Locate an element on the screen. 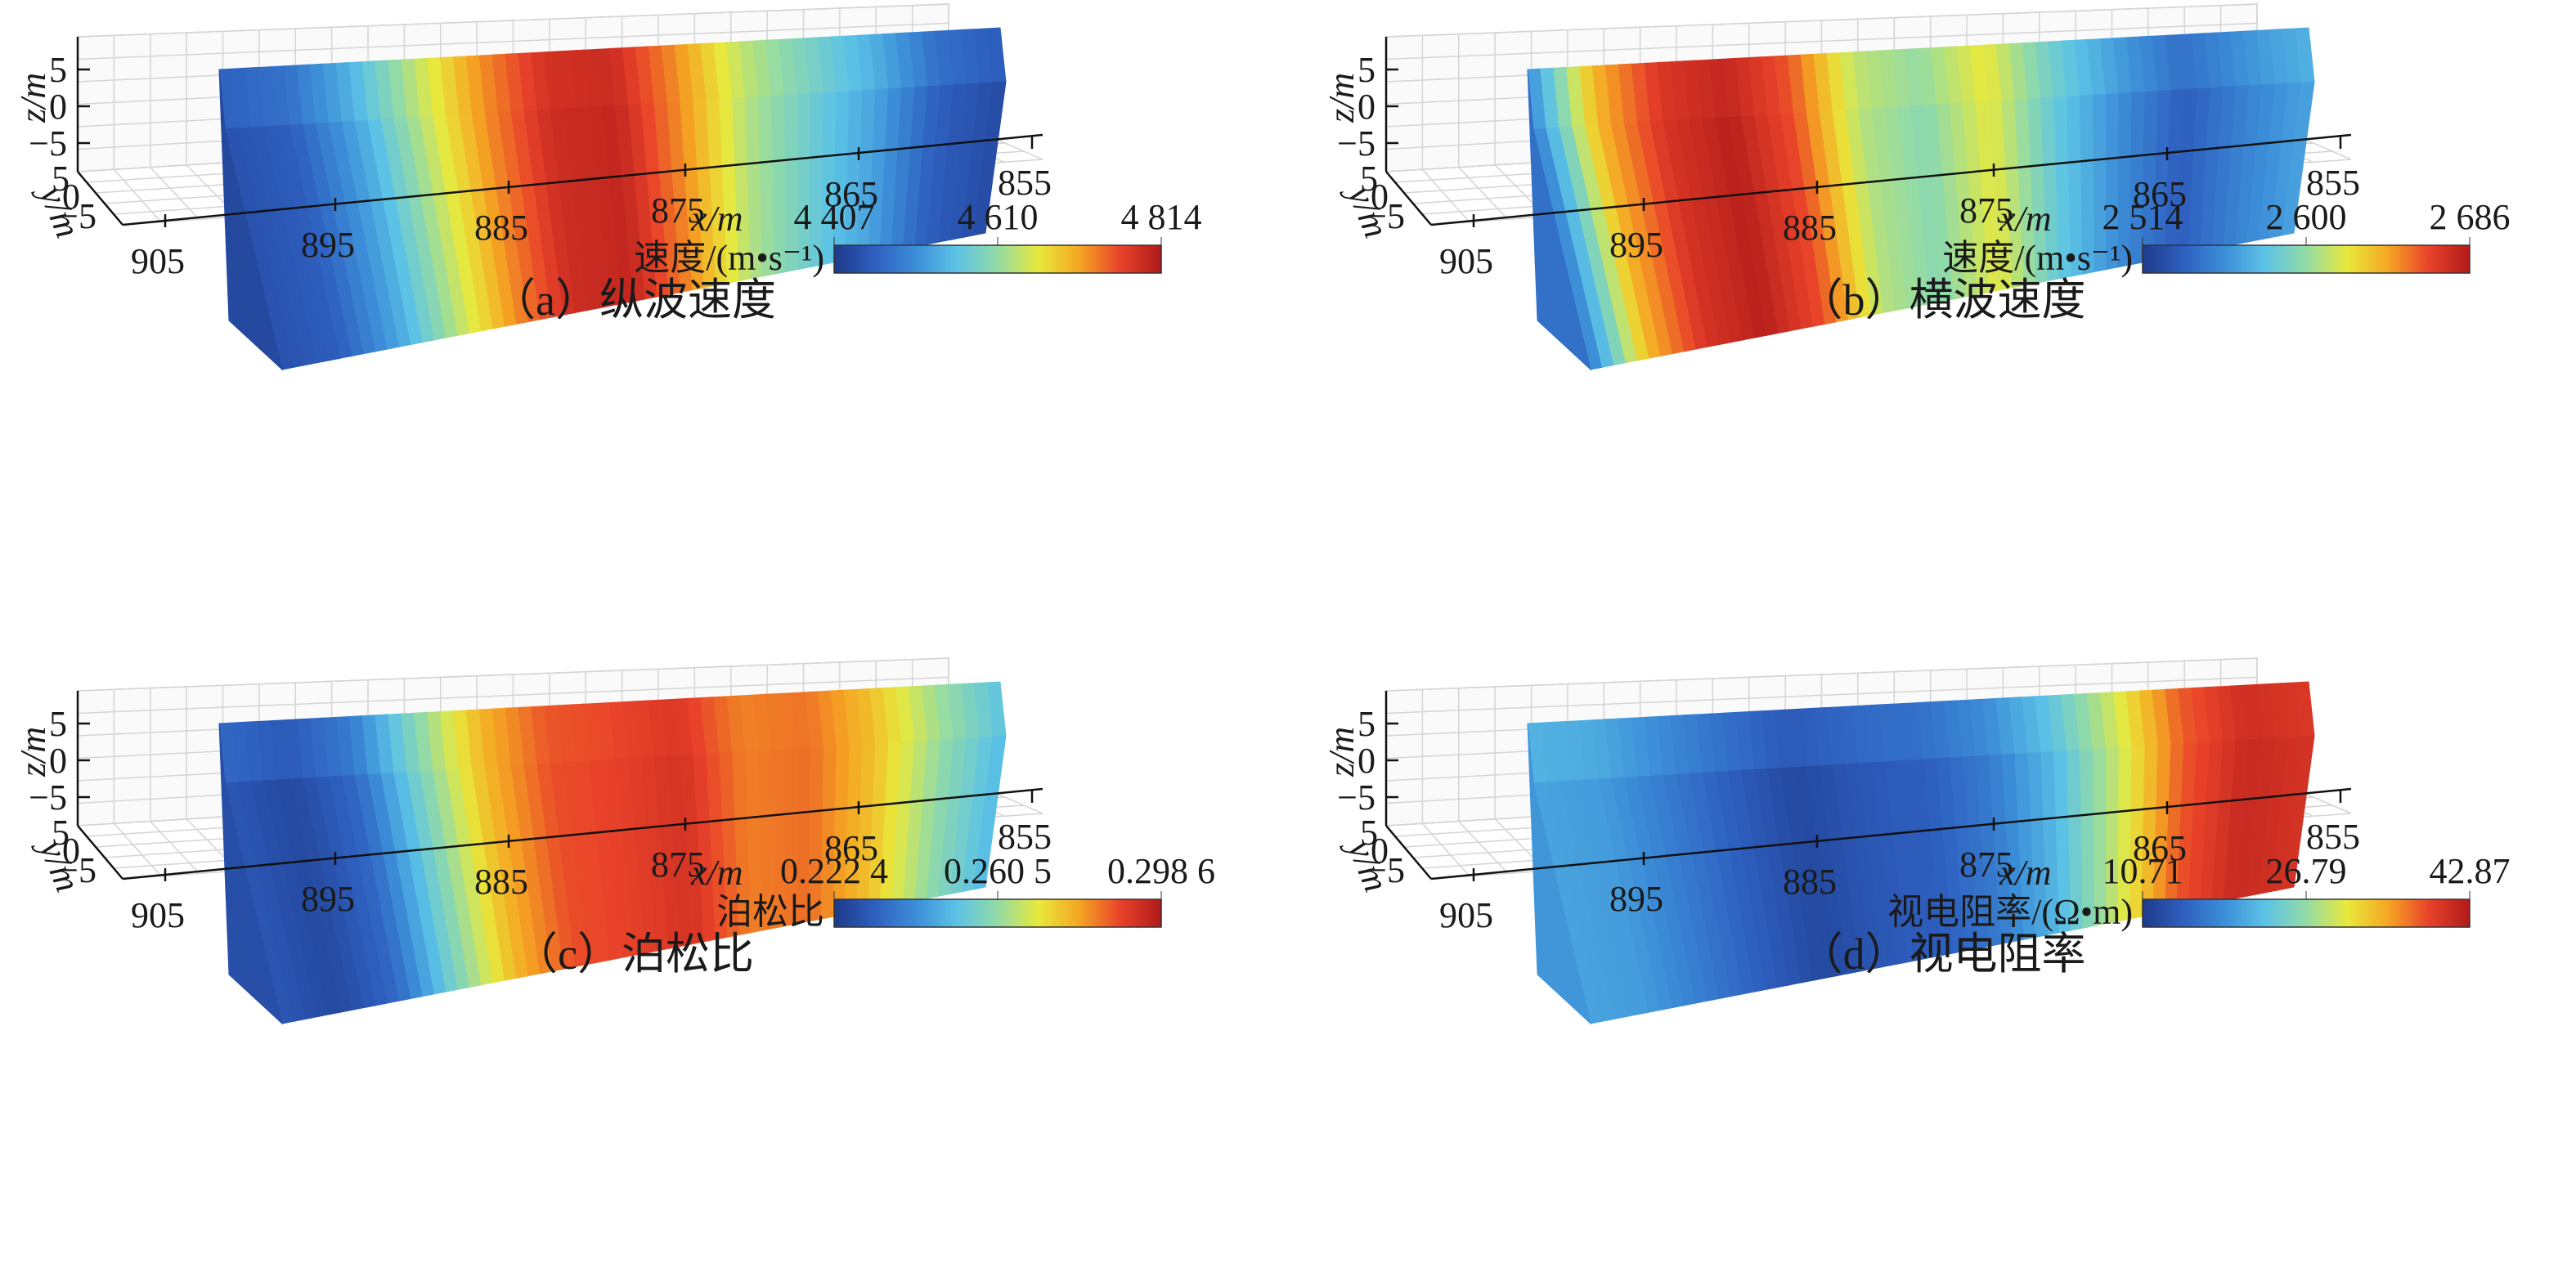 The width and height of the screenshot is (2576, 1277). colorbar-tick-label: 2 600 is located at coordinates (2306, 217).